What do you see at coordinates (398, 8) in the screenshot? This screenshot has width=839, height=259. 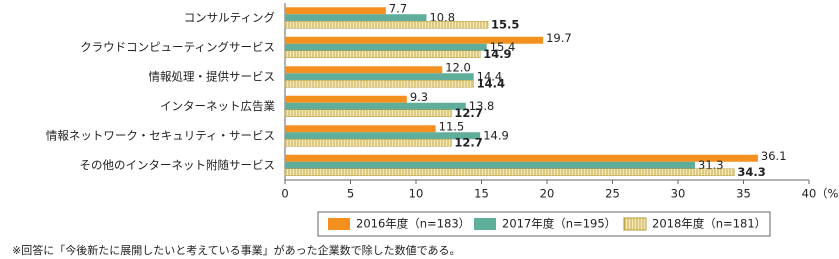 I see `data-label: 7.7` at bounding box center [398, 8].